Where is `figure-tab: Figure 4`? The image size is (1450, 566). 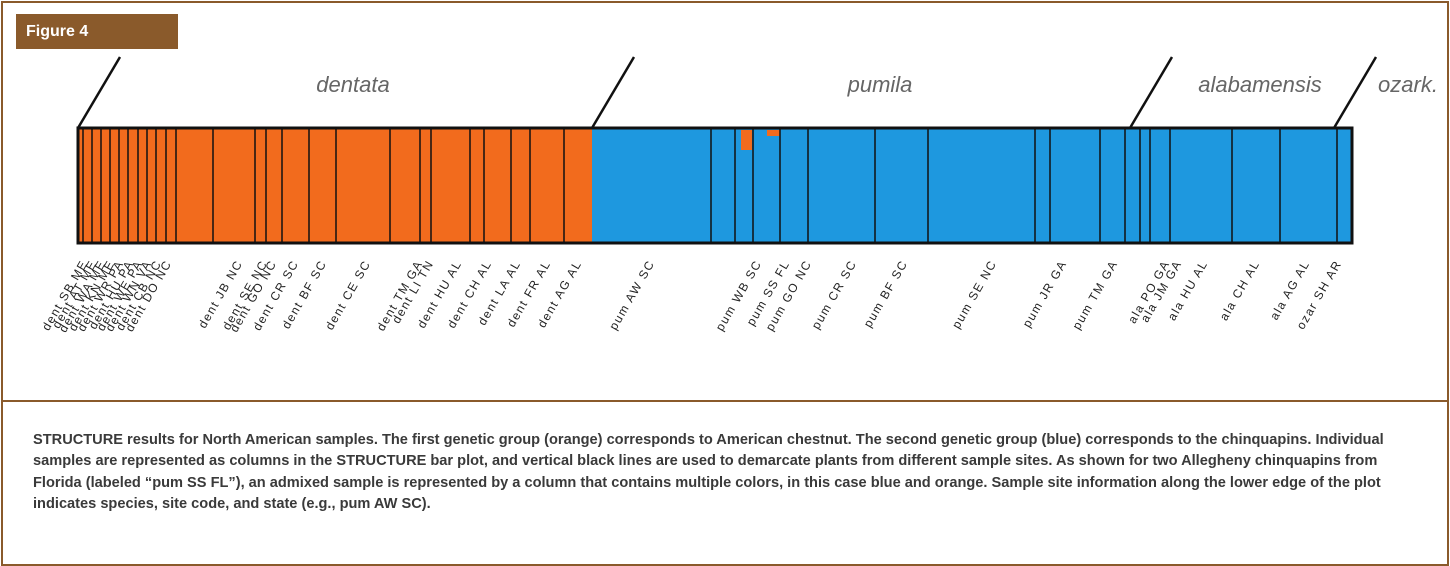
figure-tab: Figure 4 is located at coordinates (97, 31).